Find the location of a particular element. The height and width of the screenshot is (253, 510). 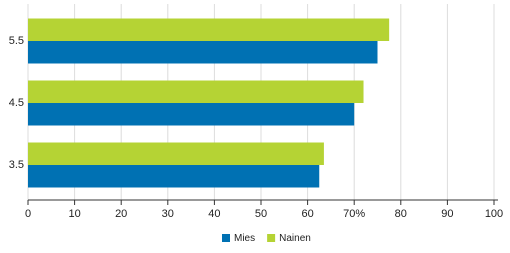

x-tick-label: 10 is located at coordinates (74, 214).